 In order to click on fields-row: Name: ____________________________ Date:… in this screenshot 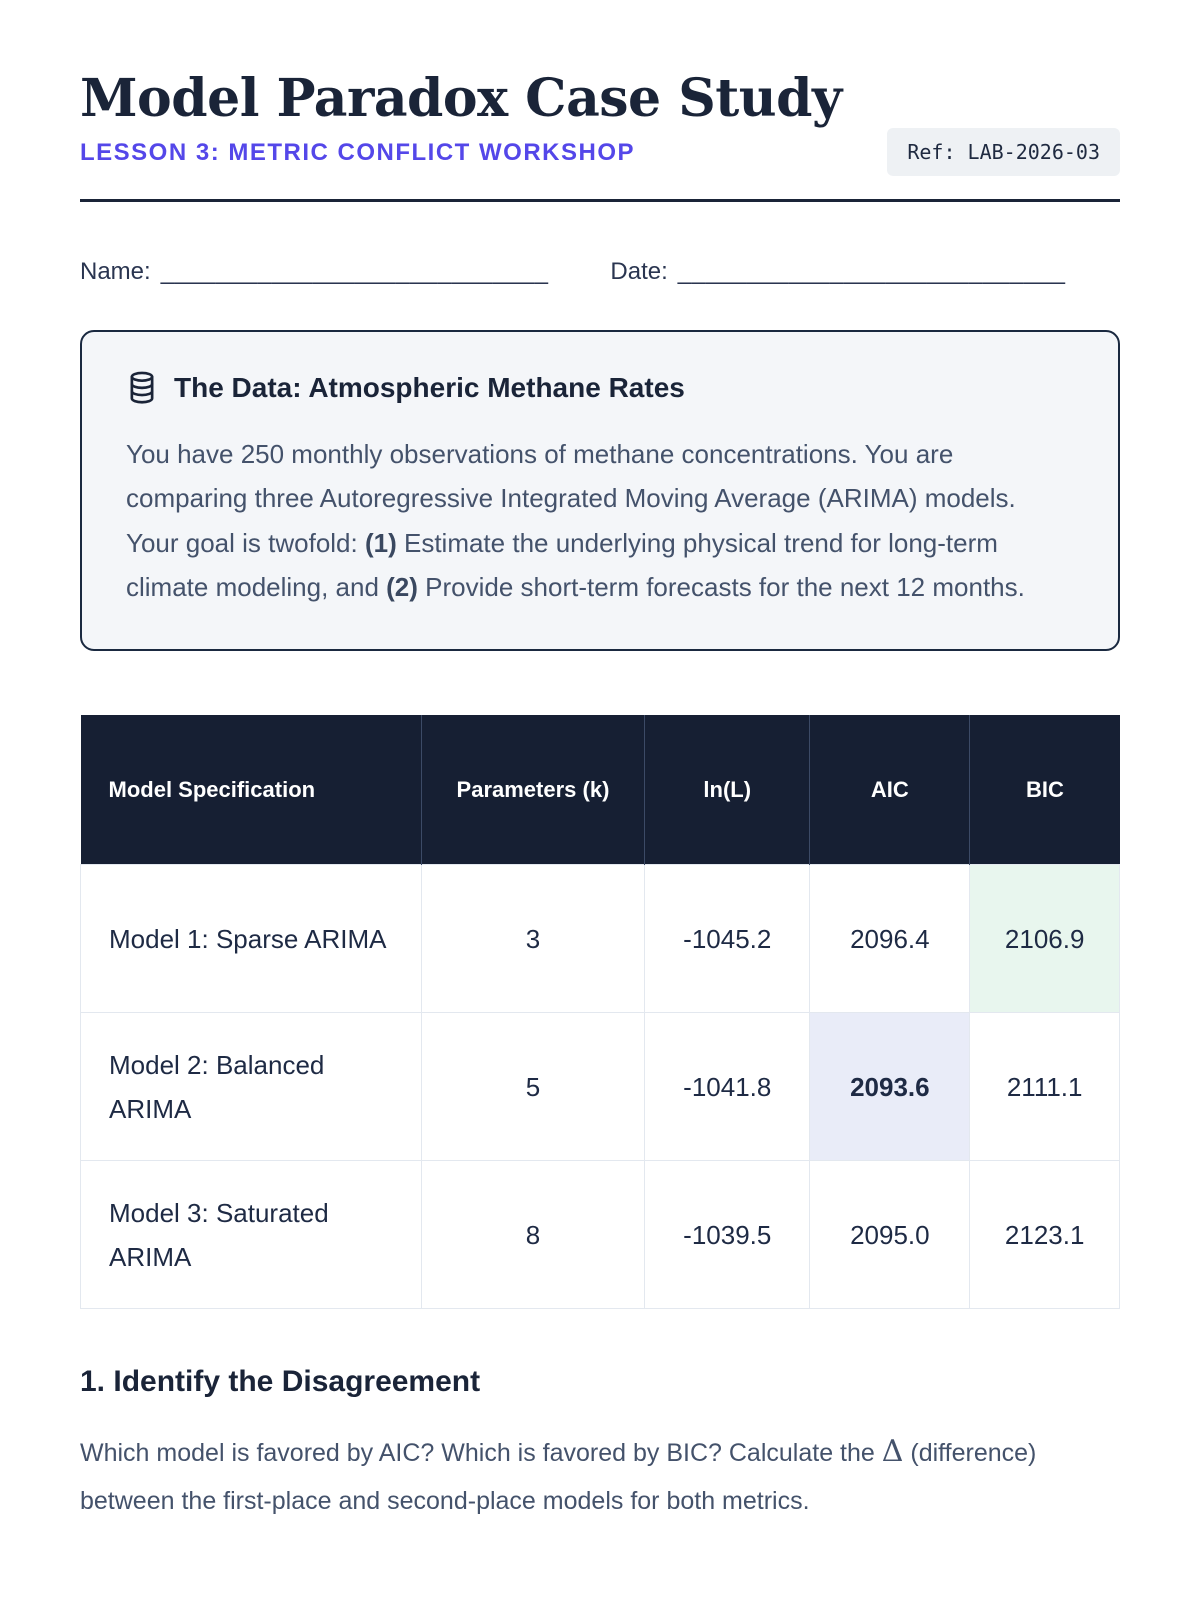, I will do `click(600, 272)`.